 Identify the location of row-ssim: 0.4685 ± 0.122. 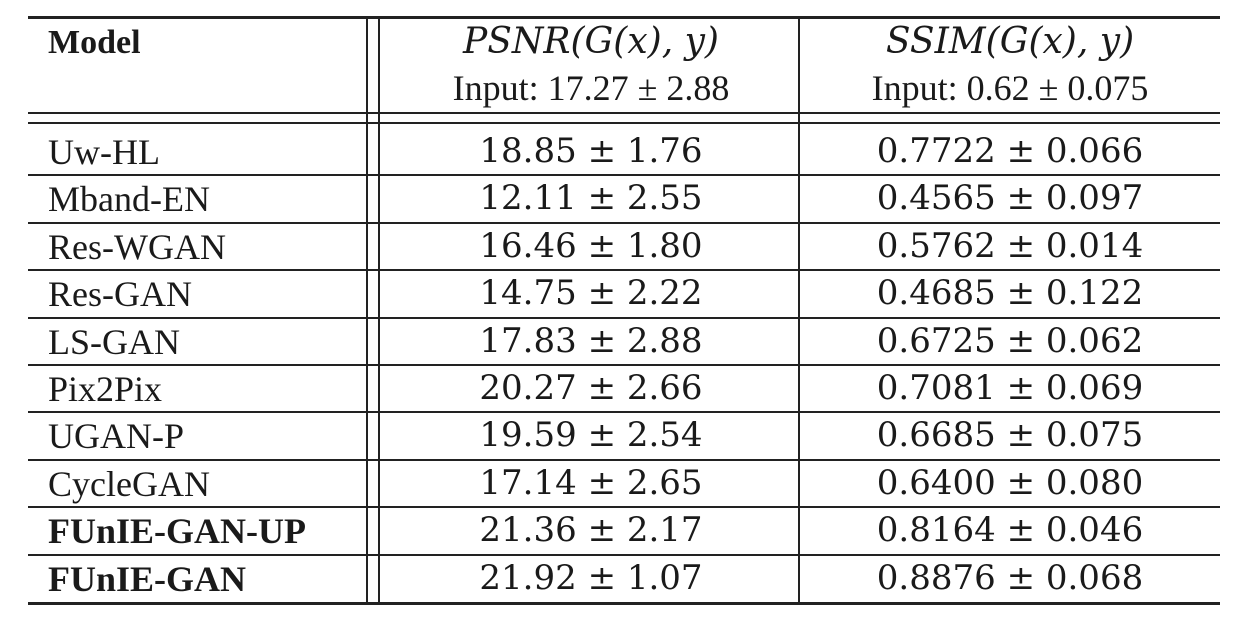
(1010, 293).